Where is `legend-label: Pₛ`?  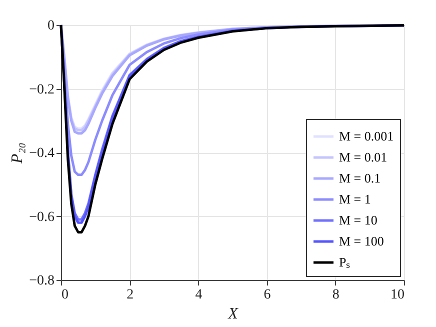 legend-label: Pₛ is located at coordinates (344, 262).